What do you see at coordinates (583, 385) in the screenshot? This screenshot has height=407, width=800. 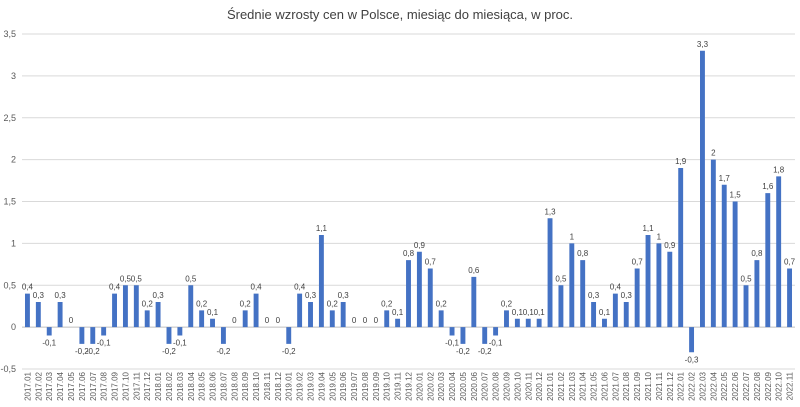 I see `x-tick-label: 2021.04` at bounding box center [583, 385].